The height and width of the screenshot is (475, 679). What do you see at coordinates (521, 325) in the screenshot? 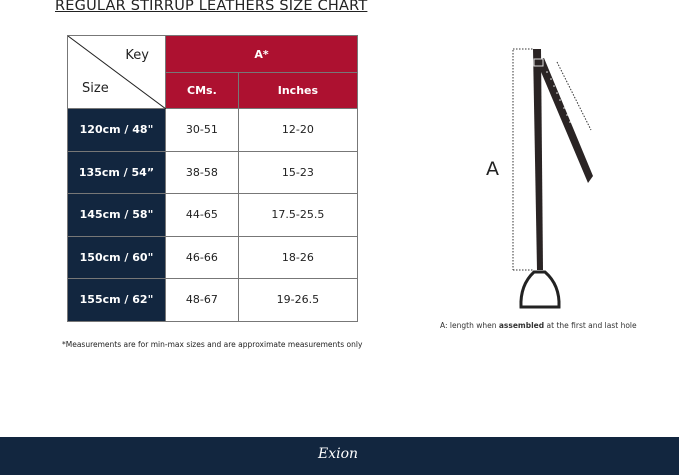
I see `caption-bold-text: assembled` at bounding box center [521, 325].